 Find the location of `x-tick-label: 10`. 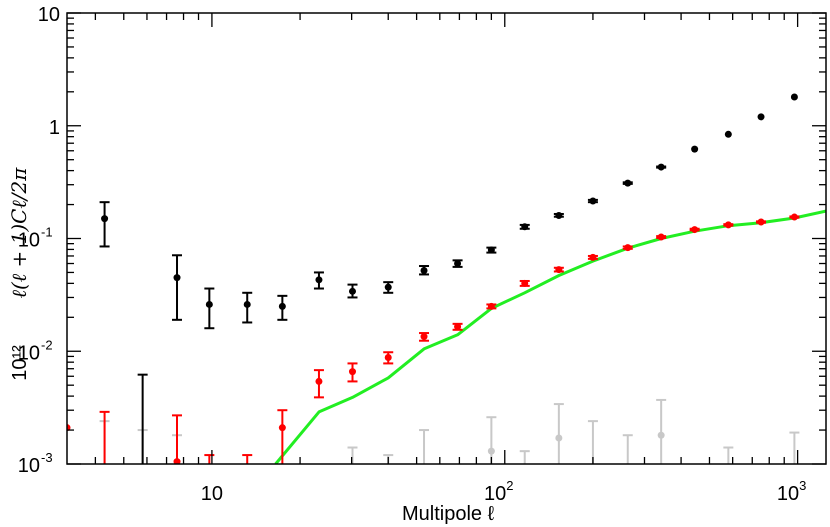

x-tick-label: 10 is located at coordinates (212, 494).